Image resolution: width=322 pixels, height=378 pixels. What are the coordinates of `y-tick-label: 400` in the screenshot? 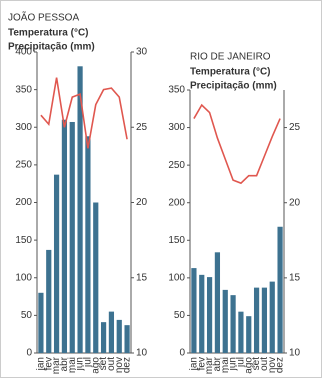 It's located at (23, 52).